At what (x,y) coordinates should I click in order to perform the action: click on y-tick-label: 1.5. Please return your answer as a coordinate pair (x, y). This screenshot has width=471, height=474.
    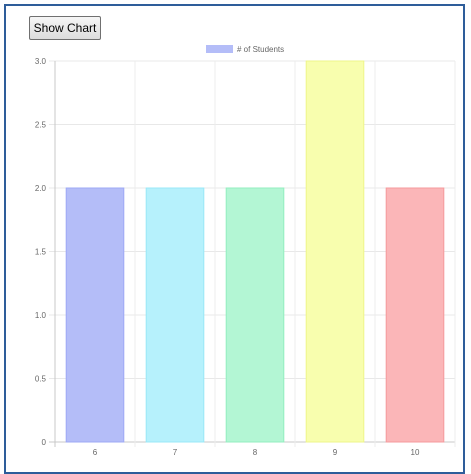
    Looking at the image, I should click on (41, 252).